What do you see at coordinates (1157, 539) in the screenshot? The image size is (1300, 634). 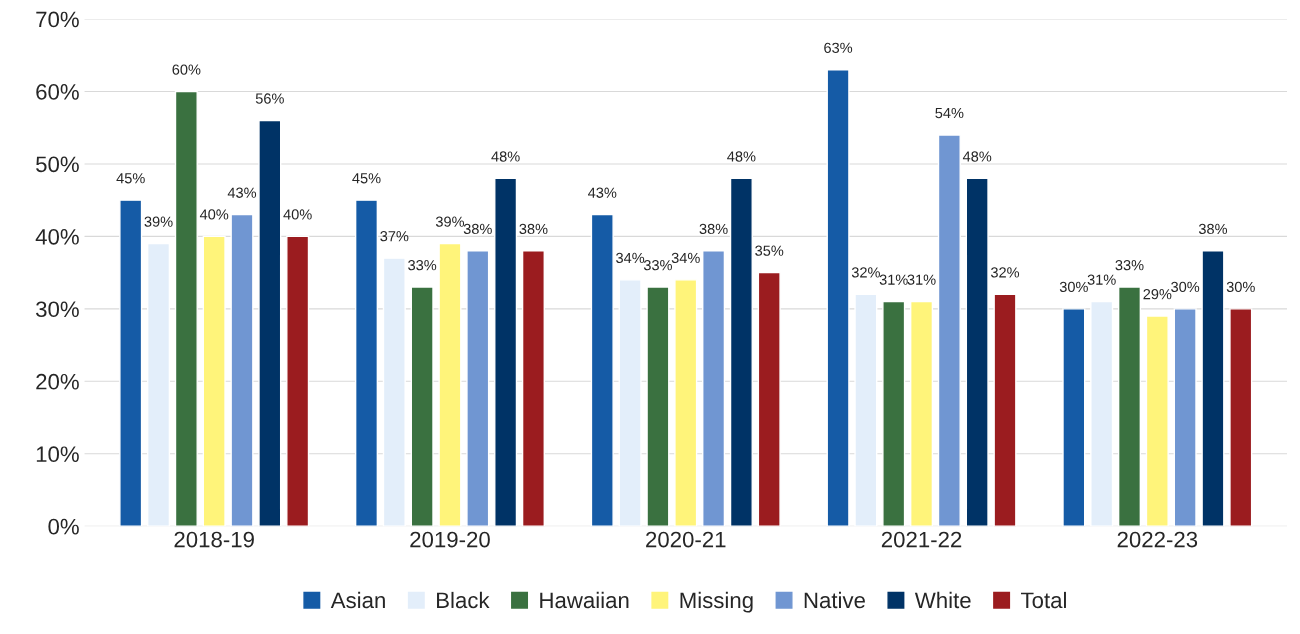 I see `x-tick-label: 2022-23` at bounding box center [1157, 539].